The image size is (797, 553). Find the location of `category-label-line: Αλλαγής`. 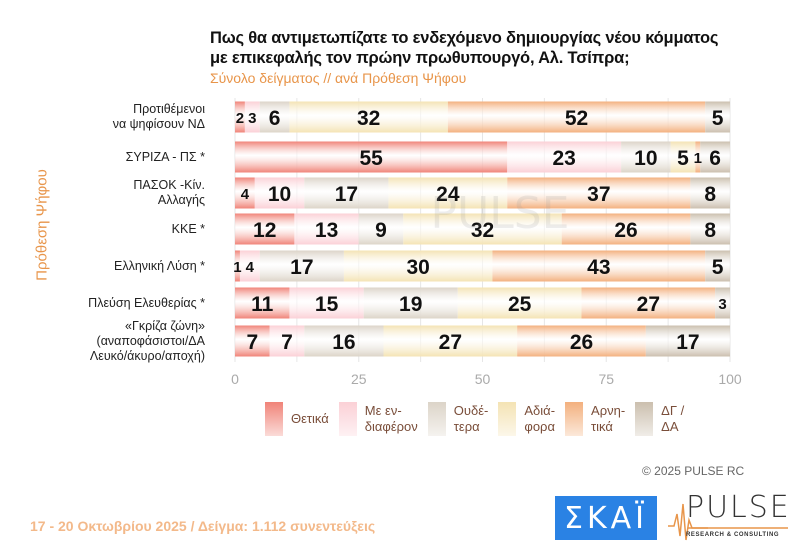

category-label-line: Αλλαγής is located at coordinates (181, 200).